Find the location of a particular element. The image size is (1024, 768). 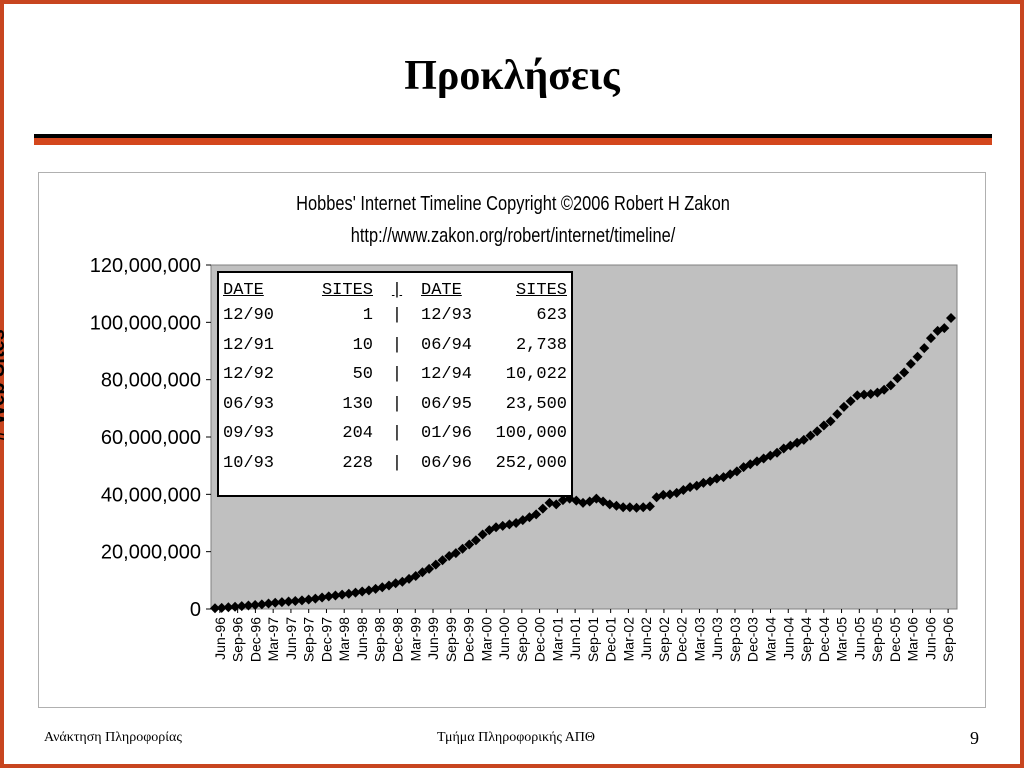

x-tick-label: Mar-98 is located at coordinates (344, 639).